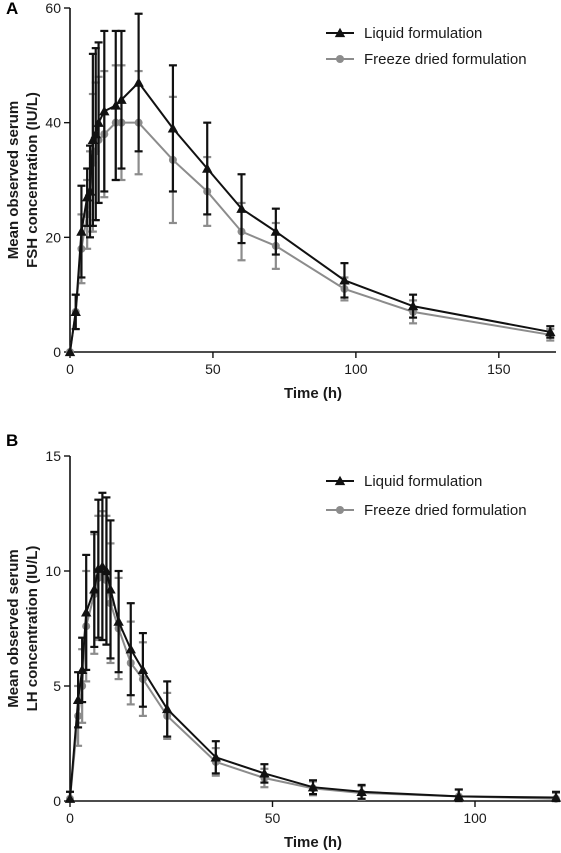 Image resolution: width=561 pixels, height=853 pixels. Describe the element at coordinates (13, 180) in the screenshot. I see `panel-a-y-axis-title-line-1: Mean observed serum` at that location.